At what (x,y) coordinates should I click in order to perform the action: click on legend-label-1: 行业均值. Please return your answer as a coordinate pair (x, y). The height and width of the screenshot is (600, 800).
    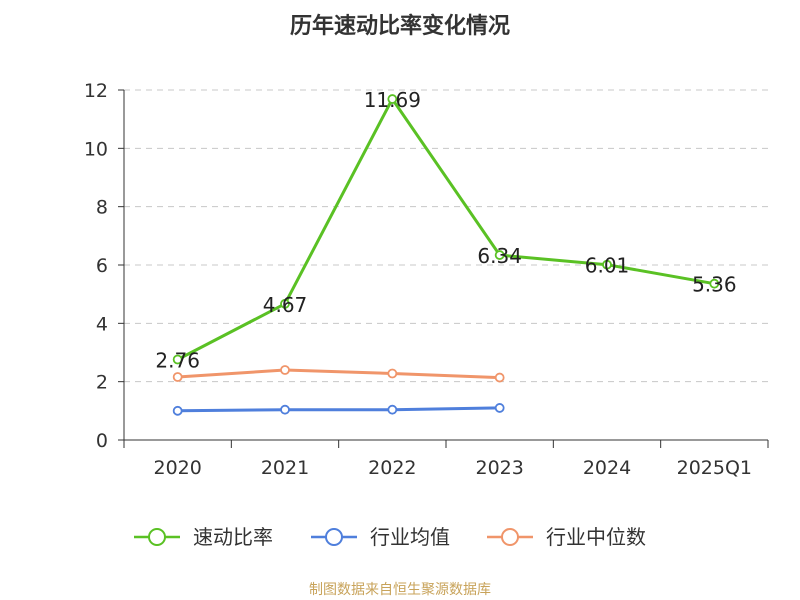
    Looking at the image, I should click on (410, 537).